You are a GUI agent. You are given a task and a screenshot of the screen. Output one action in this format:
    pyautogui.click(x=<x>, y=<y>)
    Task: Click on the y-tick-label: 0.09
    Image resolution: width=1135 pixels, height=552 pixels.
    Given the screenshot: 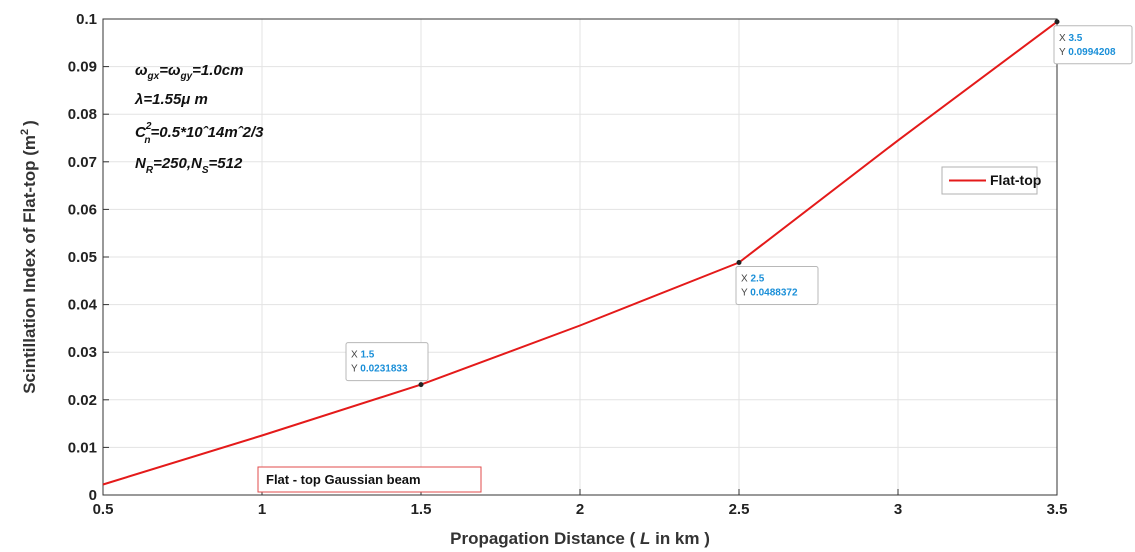 What is the action you would take?
    pyautogui.click(x=82, y=67)
    